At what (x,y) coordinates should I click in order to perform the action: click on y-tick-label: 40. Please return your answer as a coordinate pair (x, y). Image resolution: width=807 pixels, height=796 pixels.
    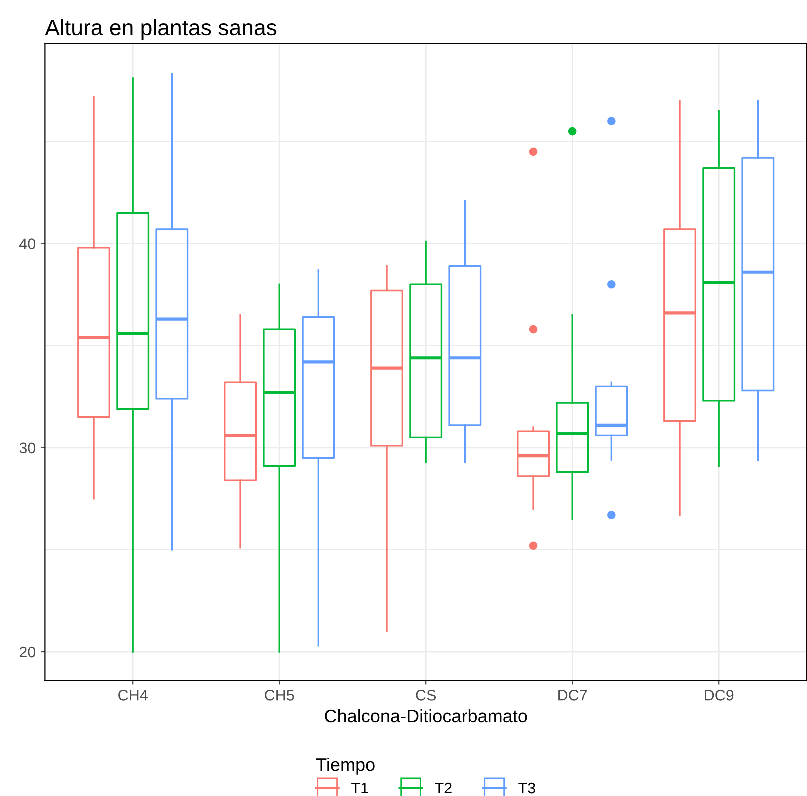
    Looking at the image, I should click on (28, 244).